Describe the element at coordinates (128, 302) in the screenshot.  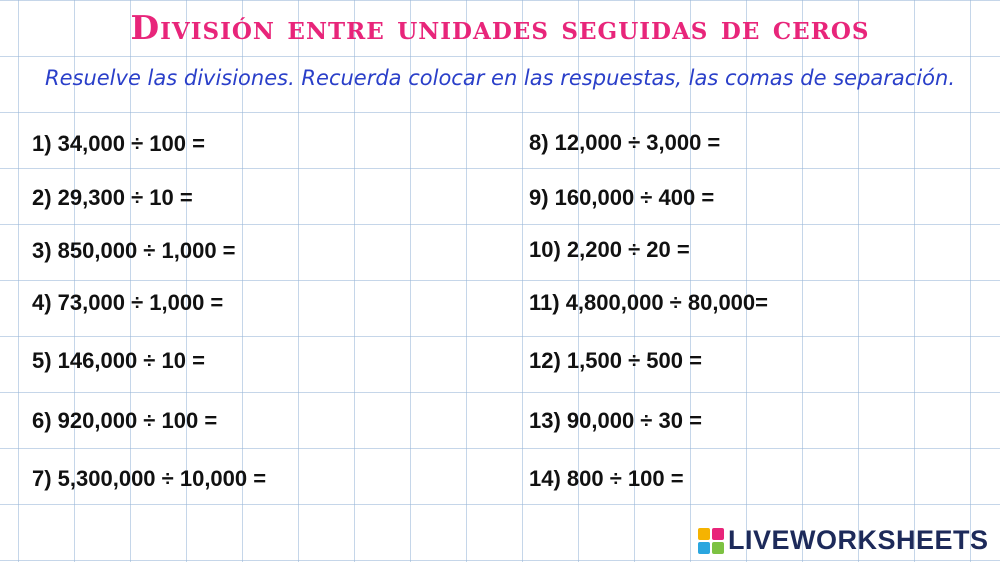
I see `problem-4: 4) 73,000 ÷ 1,000 =` at that location.